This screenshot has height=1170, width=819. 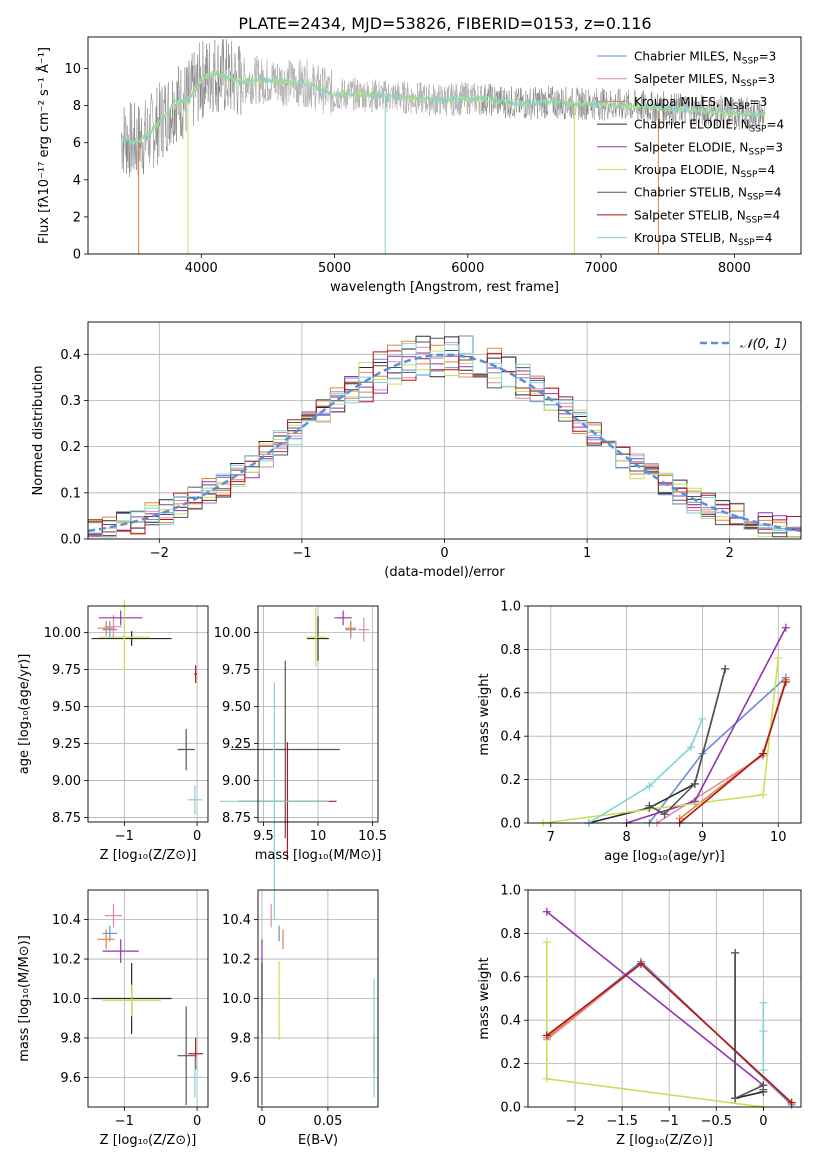 I want to click on x-axis-label: (data-model)/error, so click(x=444, y=572).